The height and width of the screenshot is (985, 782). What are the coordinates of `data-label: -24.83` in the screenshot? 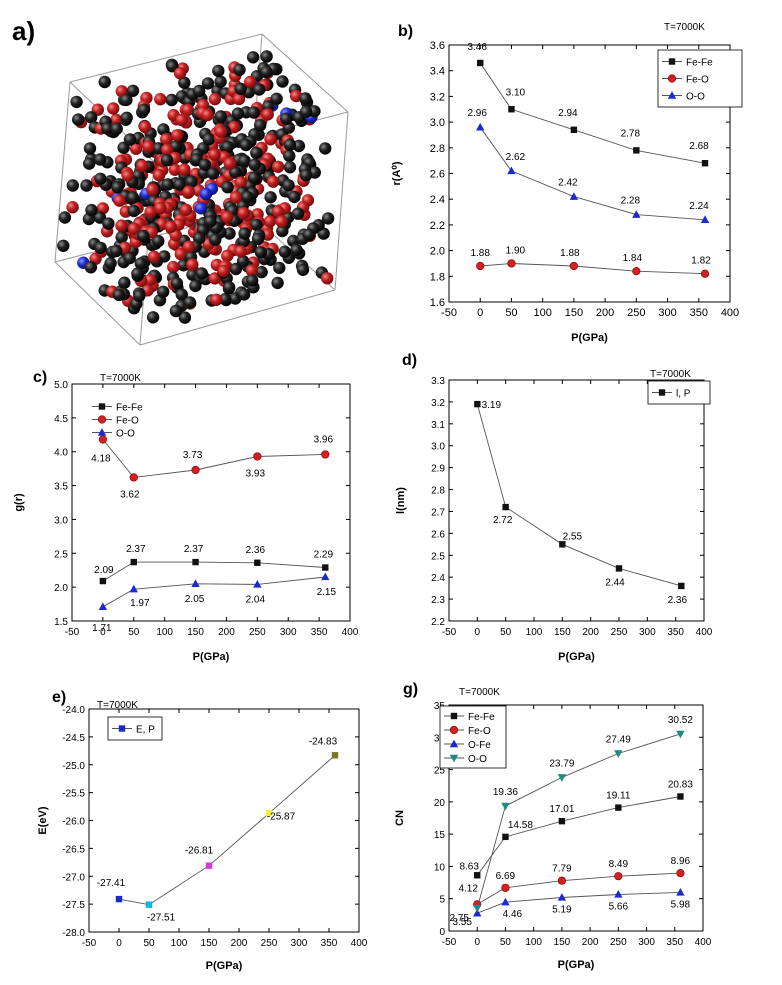 It's located at (323, 741).